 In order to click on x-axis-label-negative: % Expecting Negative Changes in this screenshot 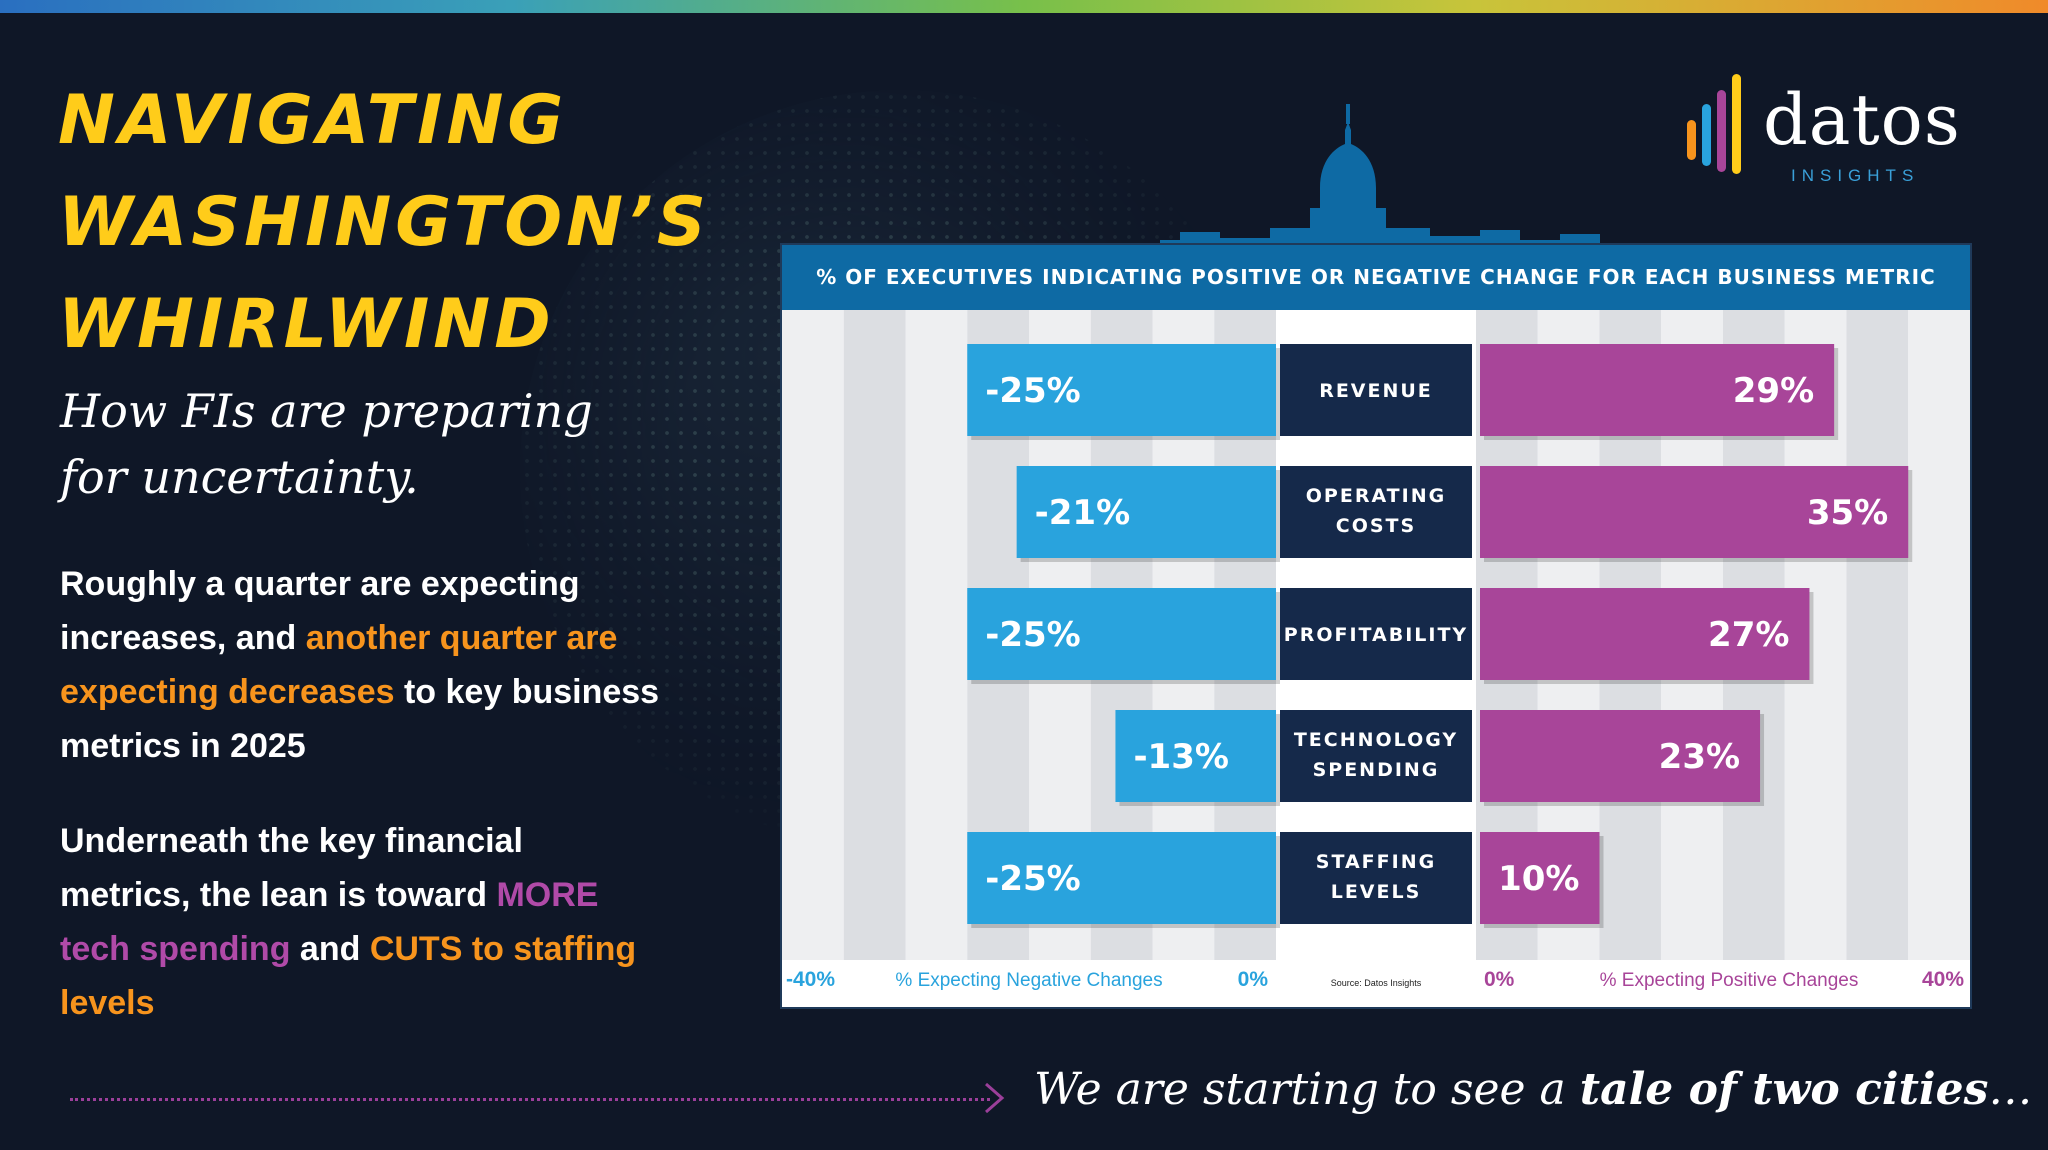, I will do `click(1028, 980)`.